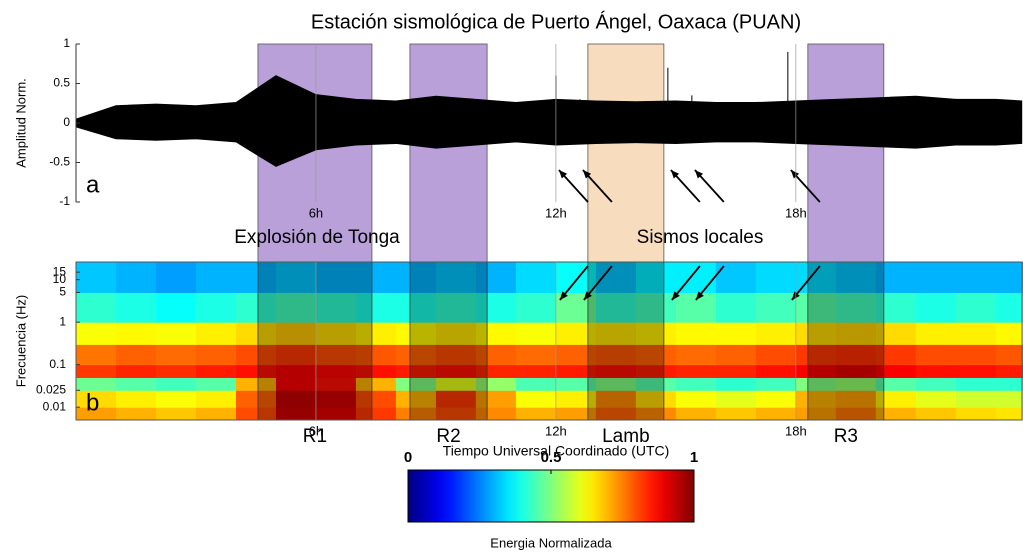 The width and height of the screenshot is (1023, 552). Describe the element at coordinates (60, 279) in the screenshot. I see `y-tick-label: 10` at that location.